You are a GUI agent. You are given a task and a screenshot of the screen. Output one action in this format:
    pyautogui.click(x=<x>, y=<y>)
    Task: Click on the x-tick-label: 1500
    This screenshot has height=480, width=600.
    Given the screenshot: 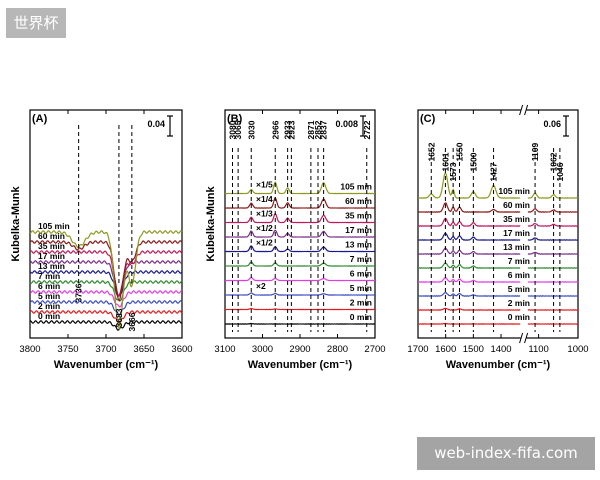 What is the action you would take?
    pyautogui.click(x=473, y=349)
    